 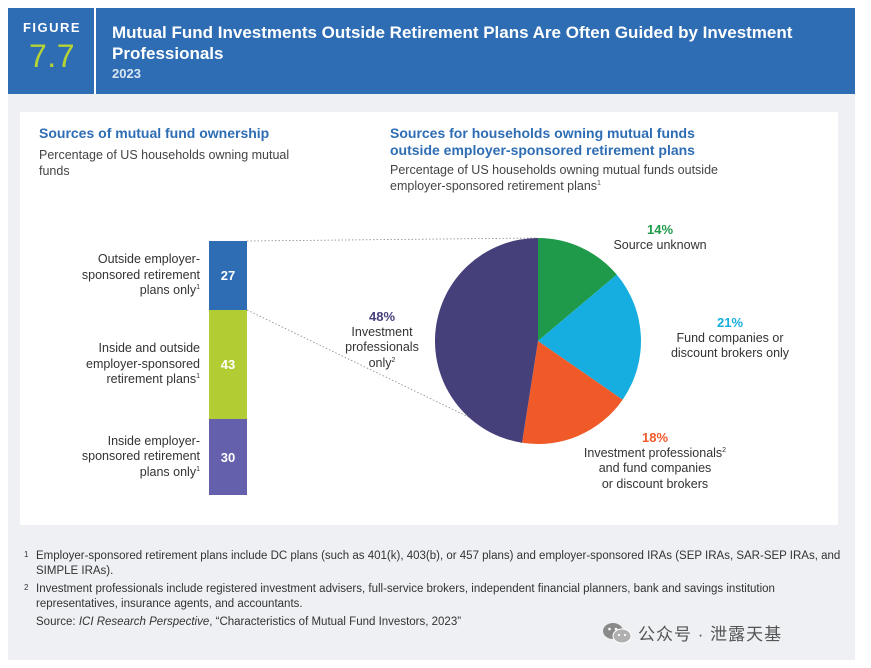 I want to click on bar-value-label: 30, so click(x=228, y=457).